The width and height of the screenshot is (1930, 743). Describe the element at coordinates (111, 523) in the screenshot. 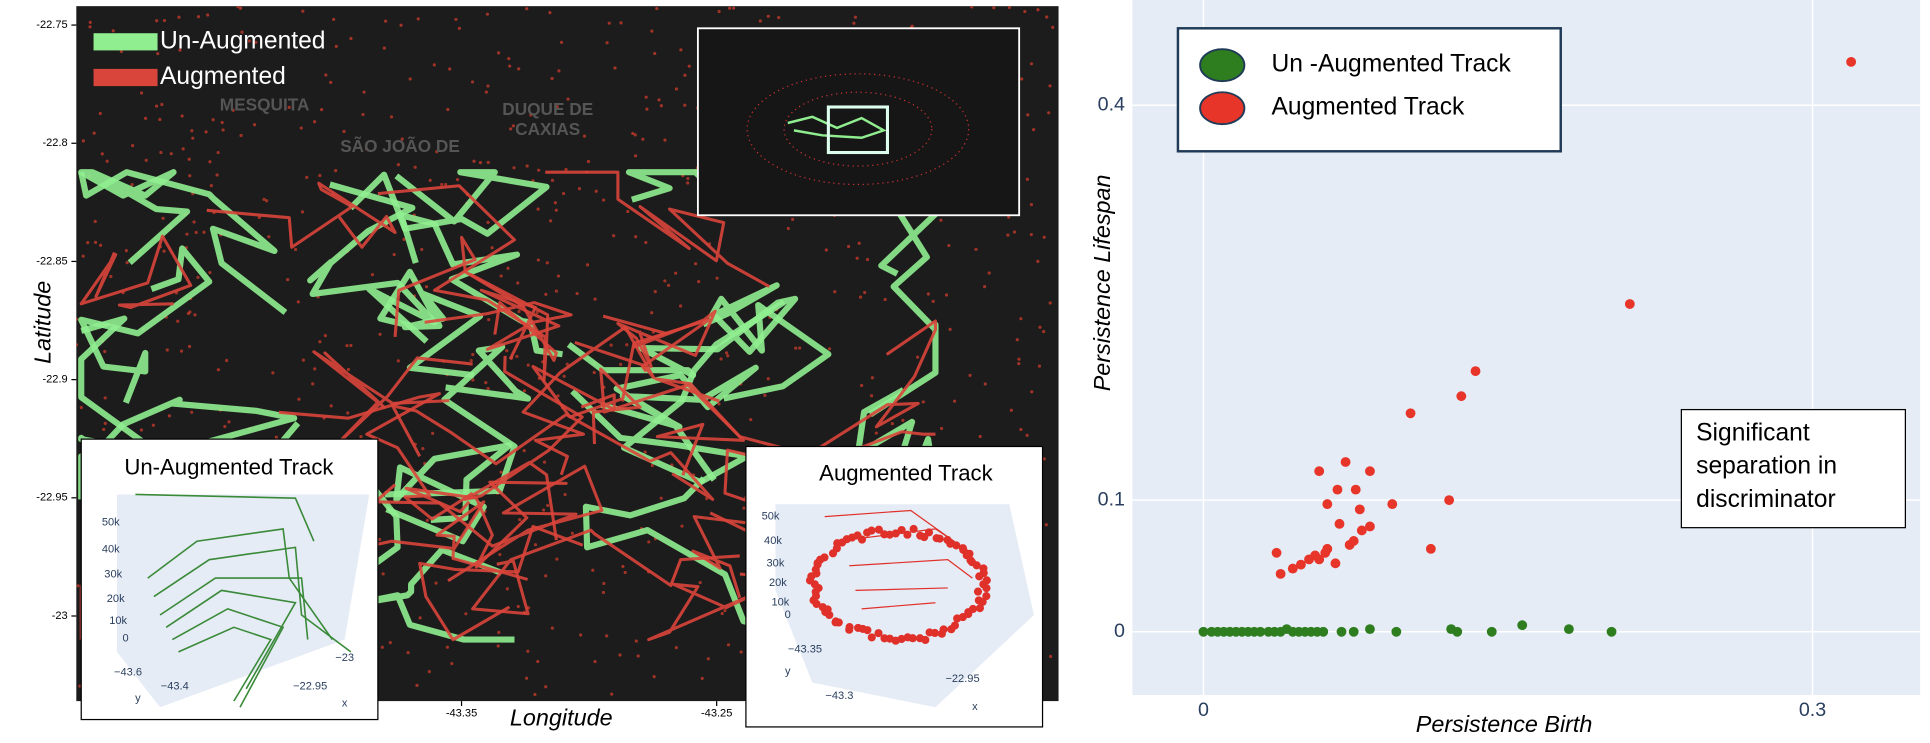

I see `inset-tick-label: 50k` at that location.